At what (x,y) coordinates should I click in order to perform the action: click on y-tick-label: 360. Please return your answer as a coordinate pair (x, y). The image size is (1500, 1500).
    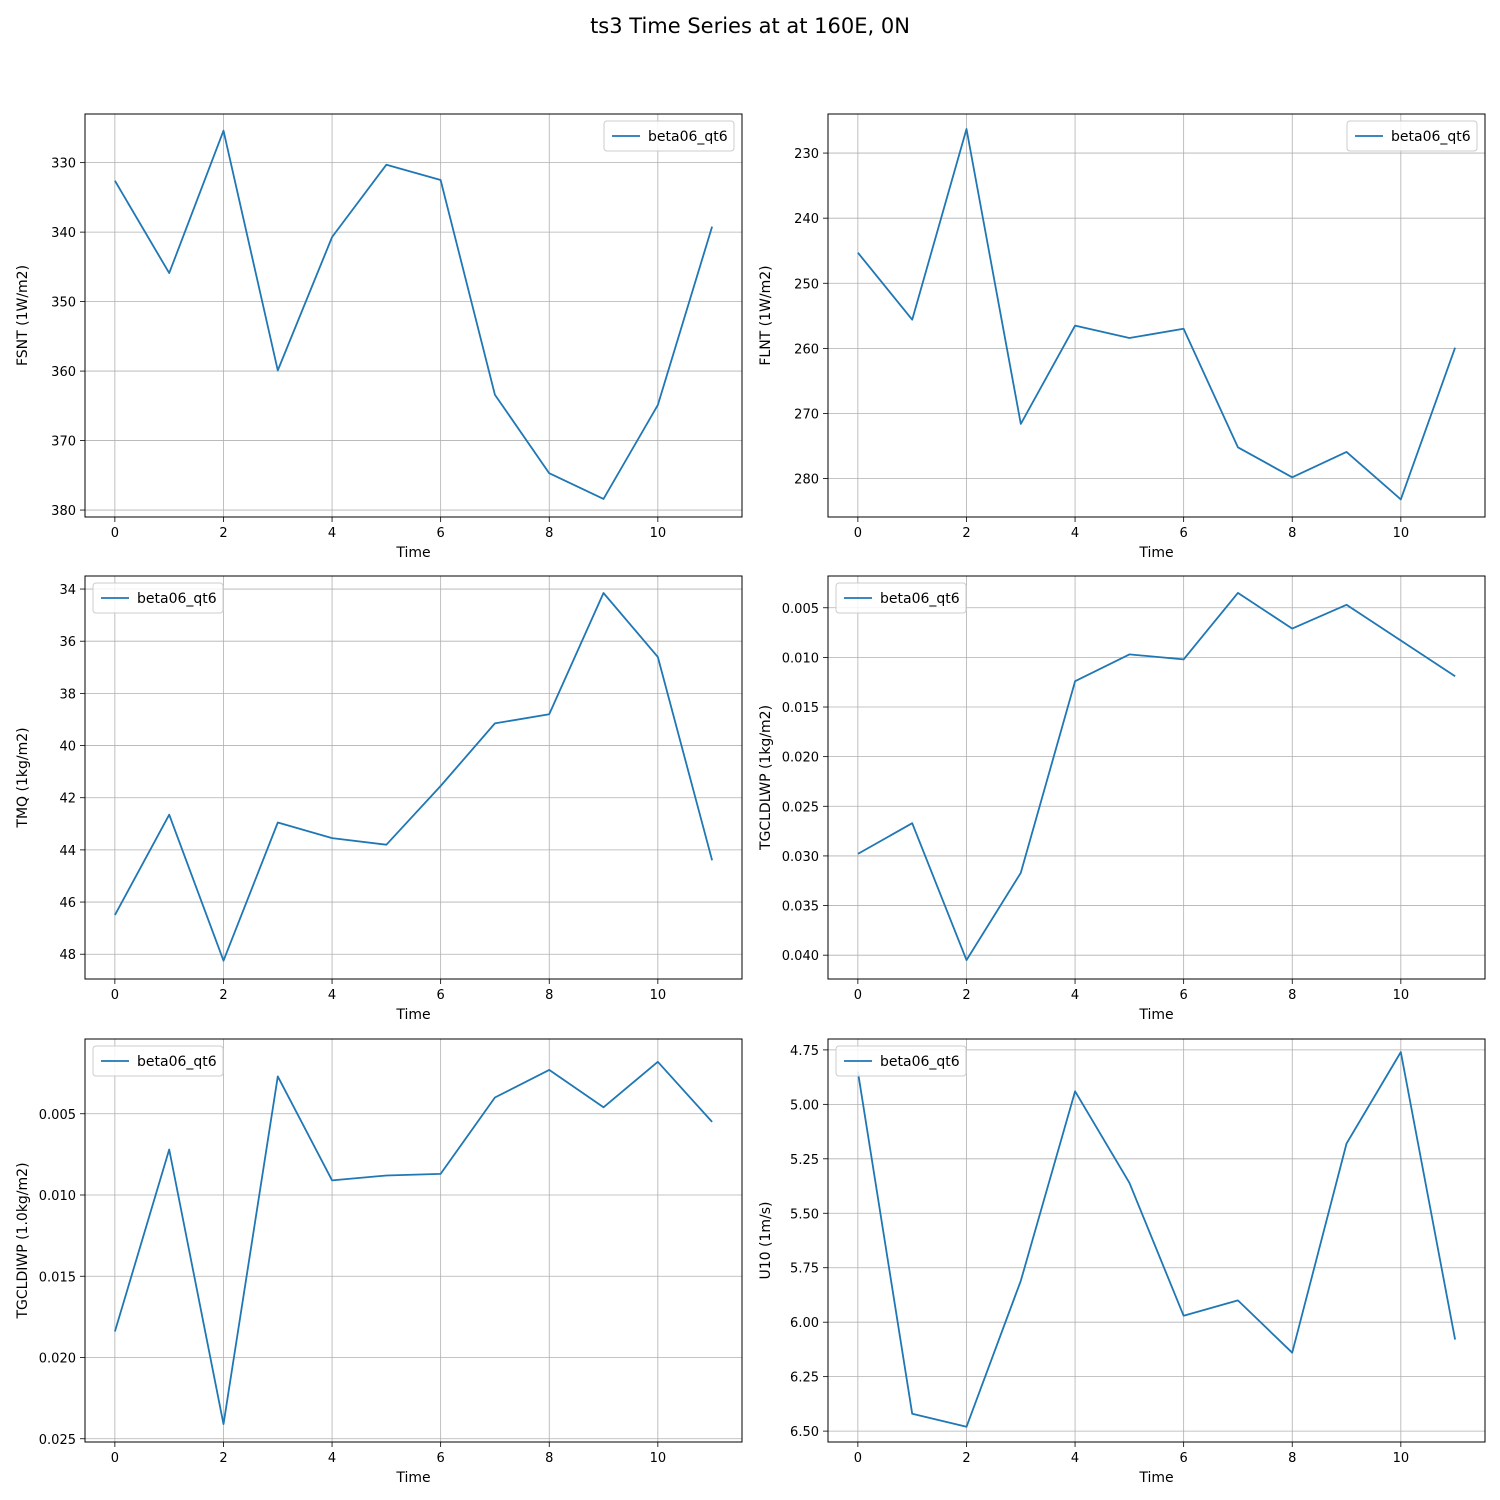
    Looking at the image, I should click on (63, 372).